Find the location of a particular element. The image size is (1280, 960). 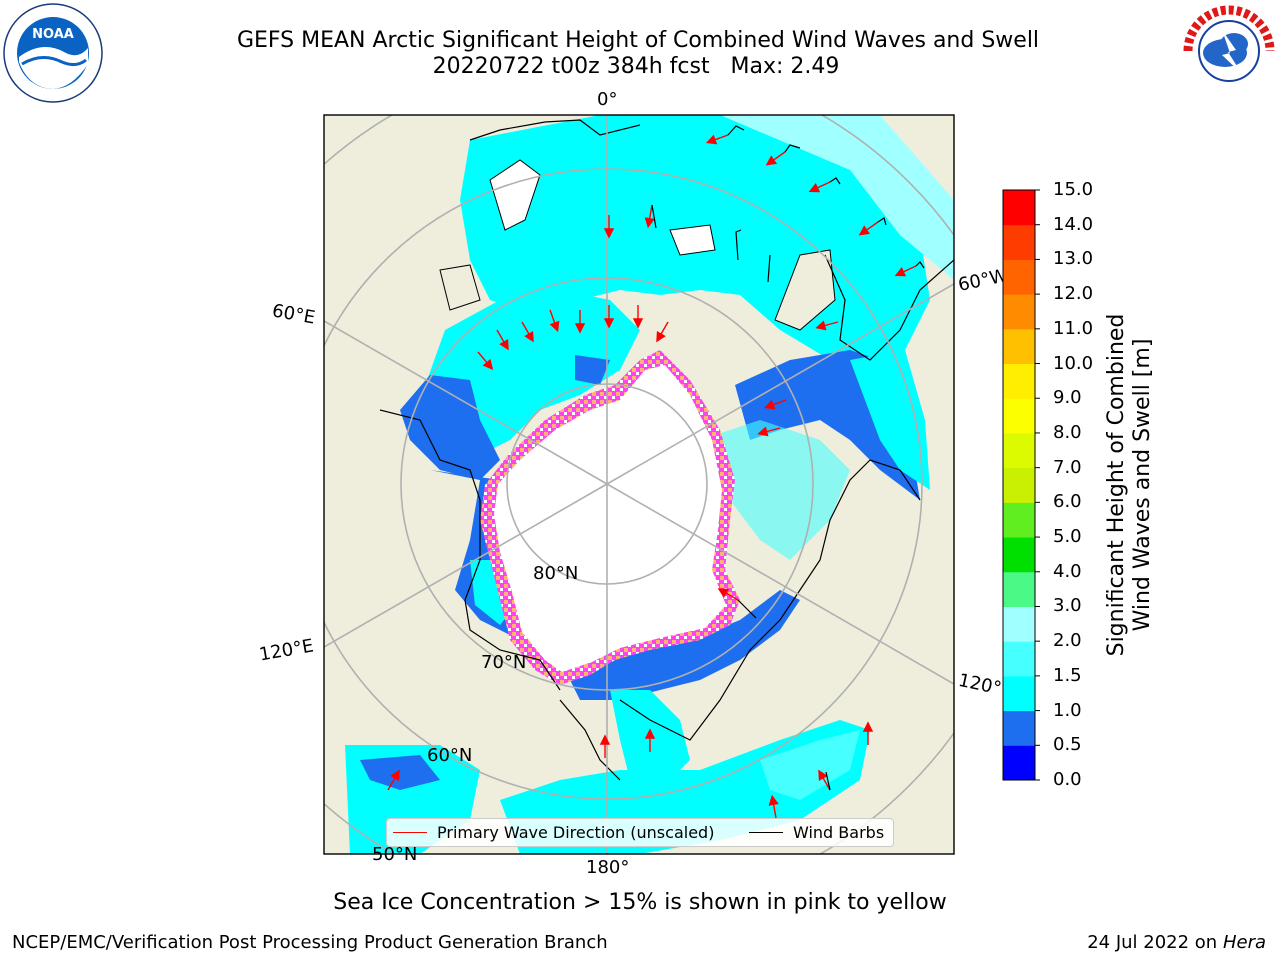

colorbar-tick-label: 10.0 is located at coordinates (1073, 363).